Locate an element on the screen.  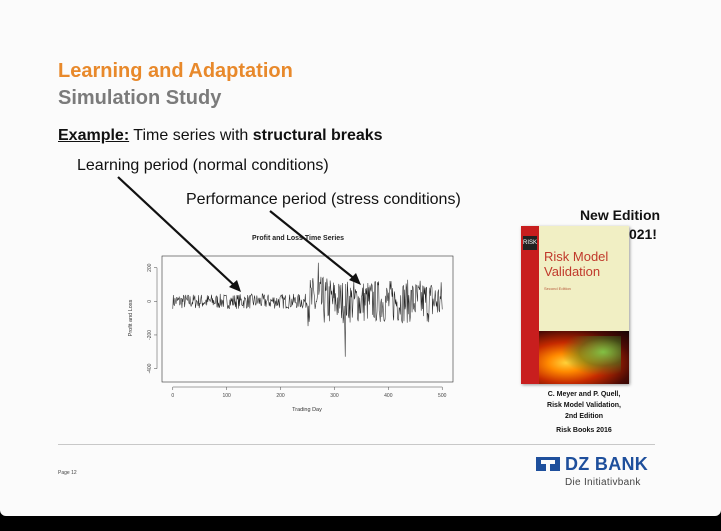
example-text: Time series with is located at coordinates (191, 135).